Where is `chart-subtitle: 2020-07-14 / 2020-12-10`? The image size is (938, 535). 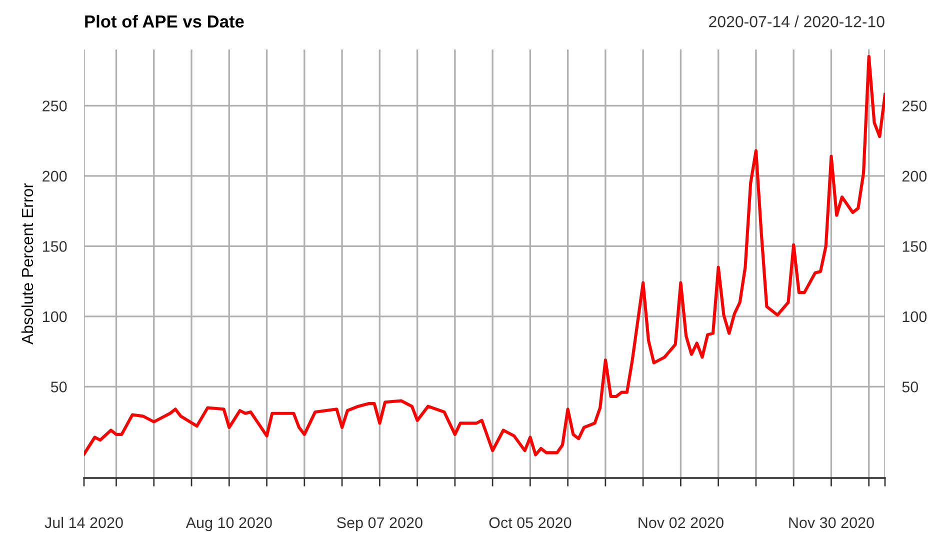 chart-subtitle: 2020-07-14 / 2020-12-10 is located at coordinates (796, 22).